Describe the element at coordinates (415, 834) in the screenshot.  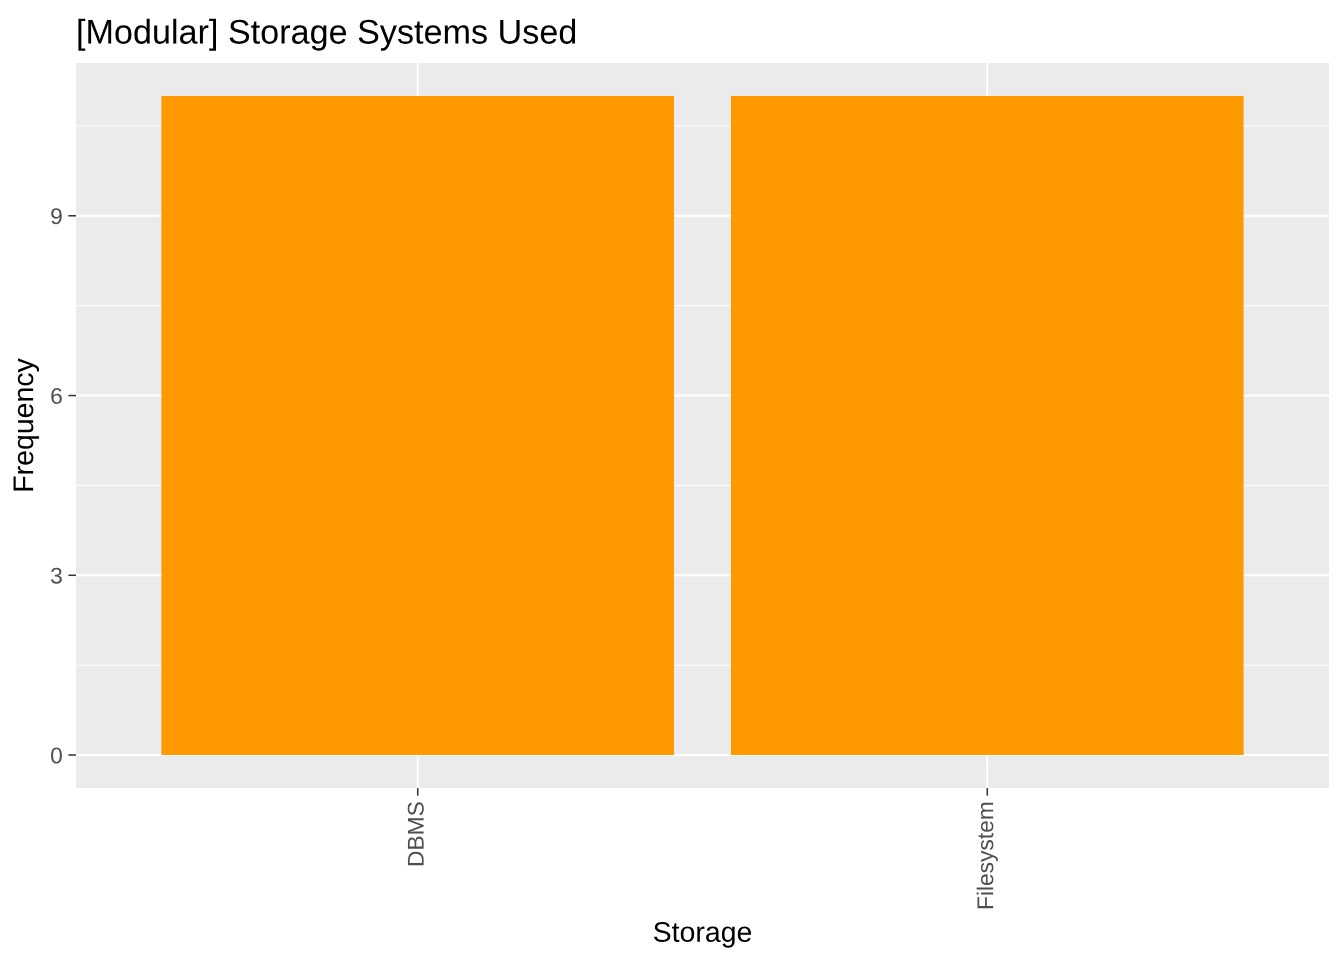
I see `x-tick-label: DBMS` at that location.